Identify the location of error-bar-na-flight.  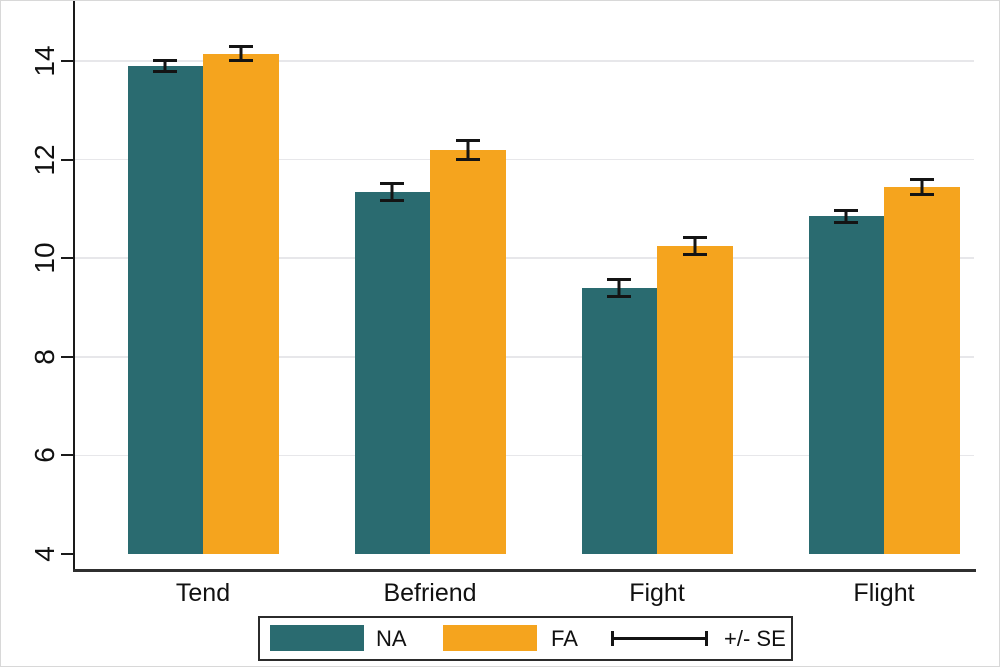
(846, 216).